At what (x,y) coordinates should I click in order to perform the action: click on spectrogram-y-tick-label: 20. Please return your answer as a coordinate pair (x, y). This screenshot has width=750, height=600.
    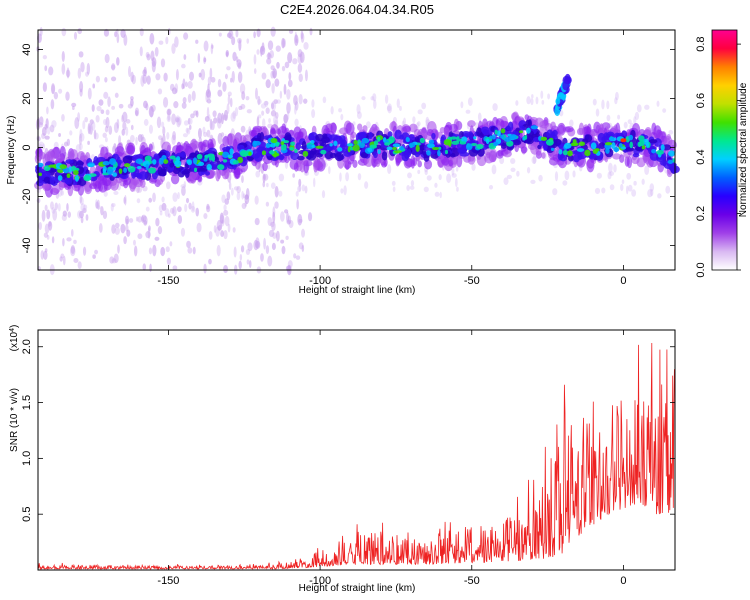
    Looking at the image, I should click on (27, 98).